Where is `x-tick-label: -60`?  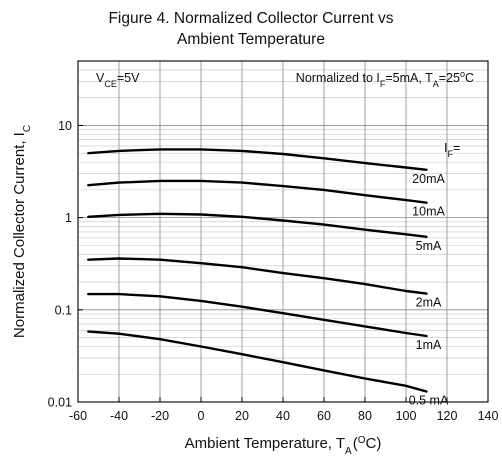 x-tick-label: -60 is located at coordinates (78, 416).